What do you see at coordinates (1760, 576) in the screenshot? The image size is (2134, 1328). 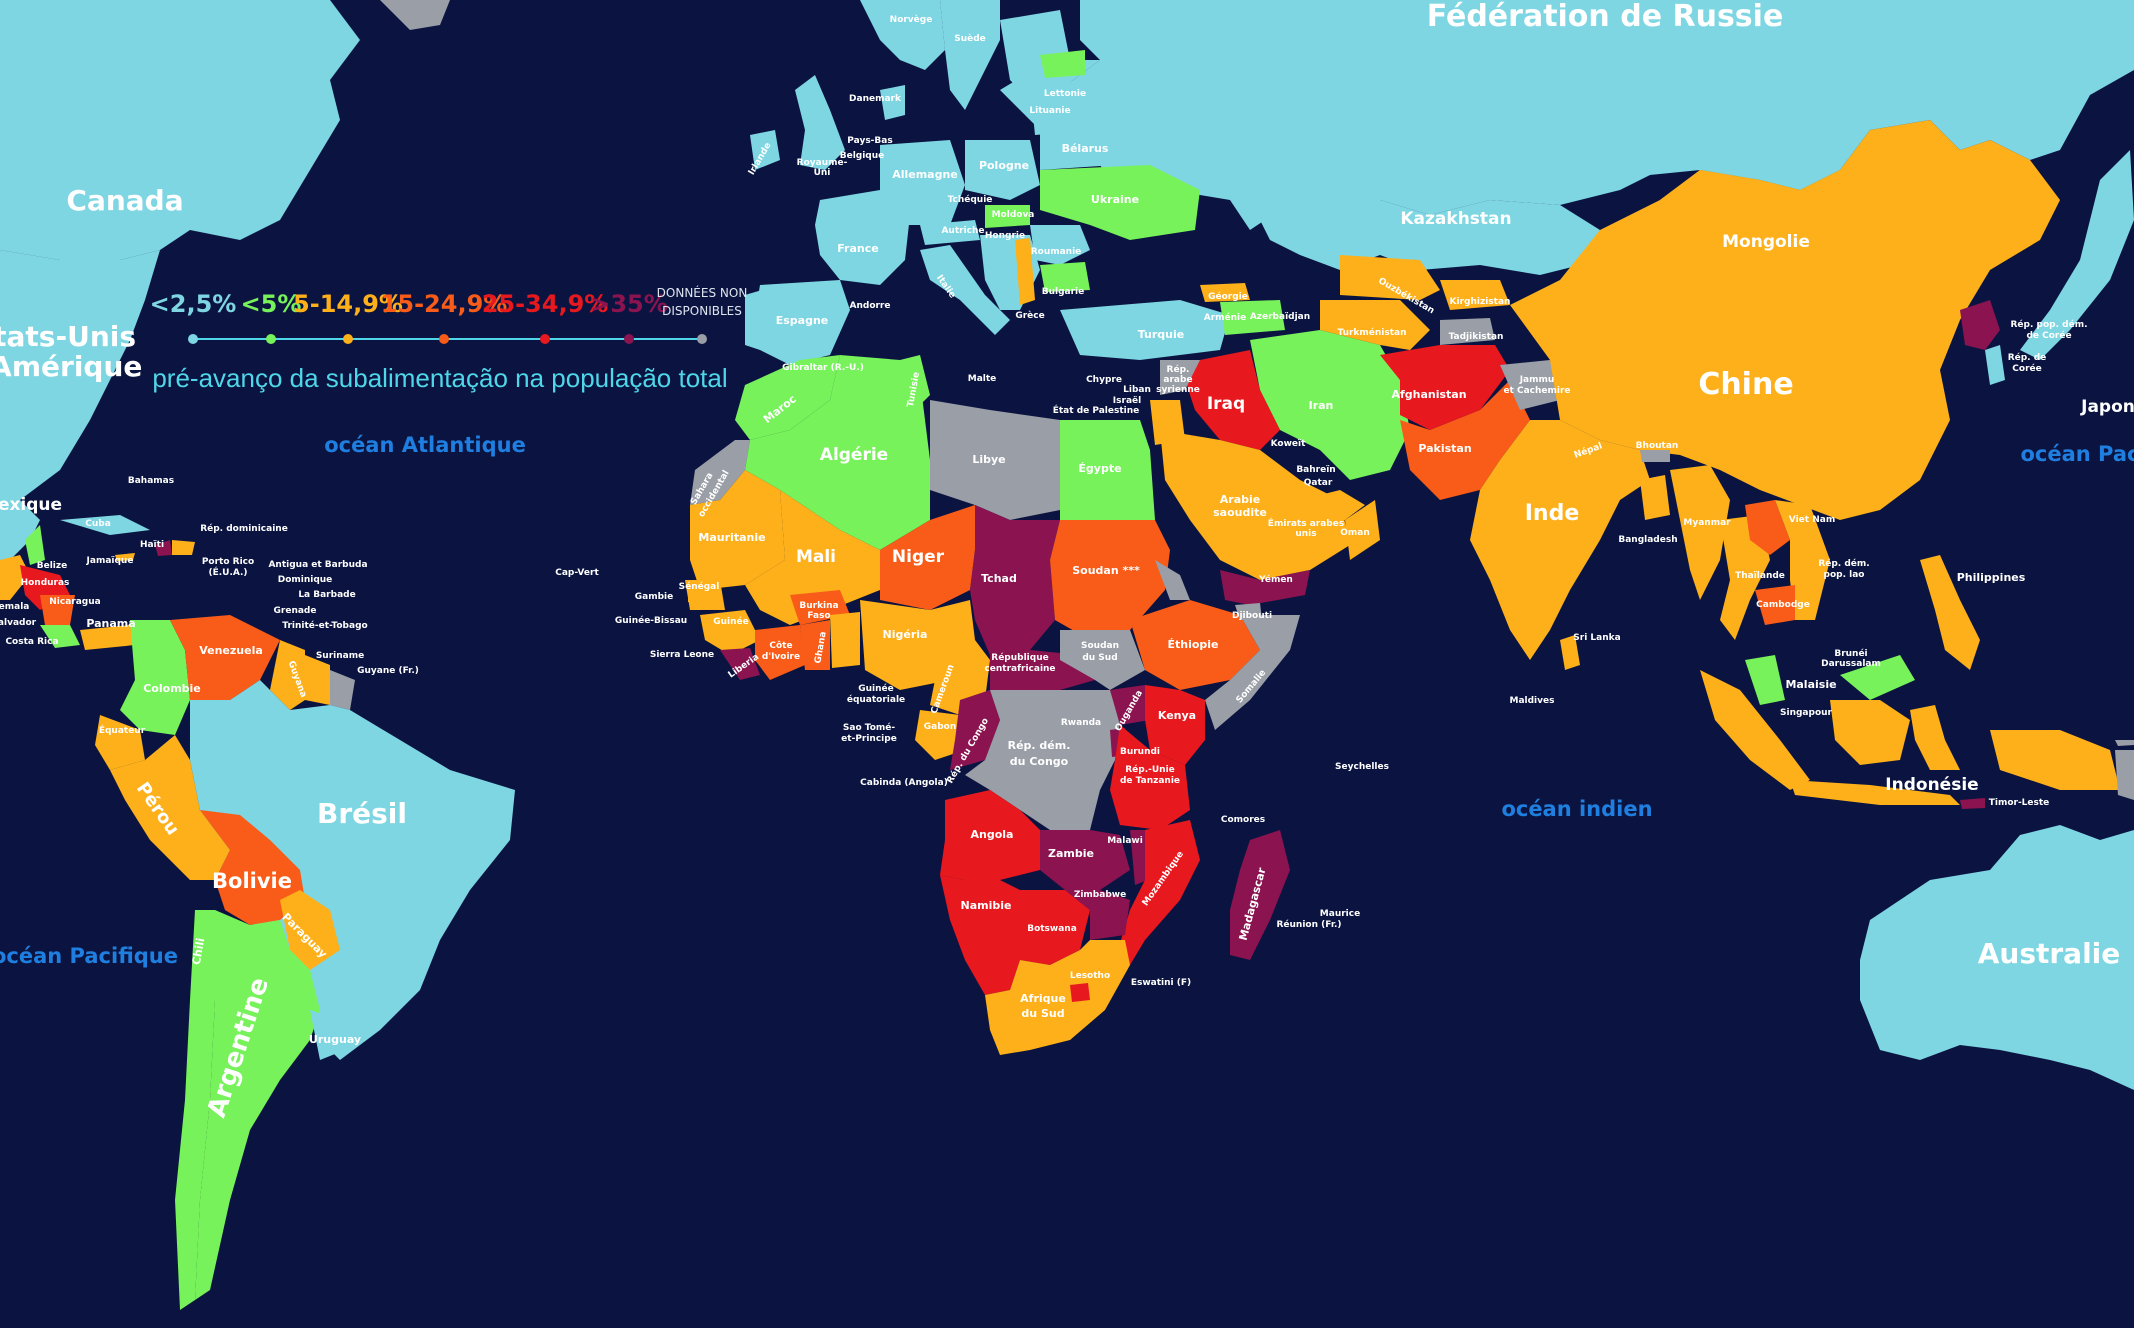 I see `label-thailande: Thaïlande` at bounding box center [1760, 576].